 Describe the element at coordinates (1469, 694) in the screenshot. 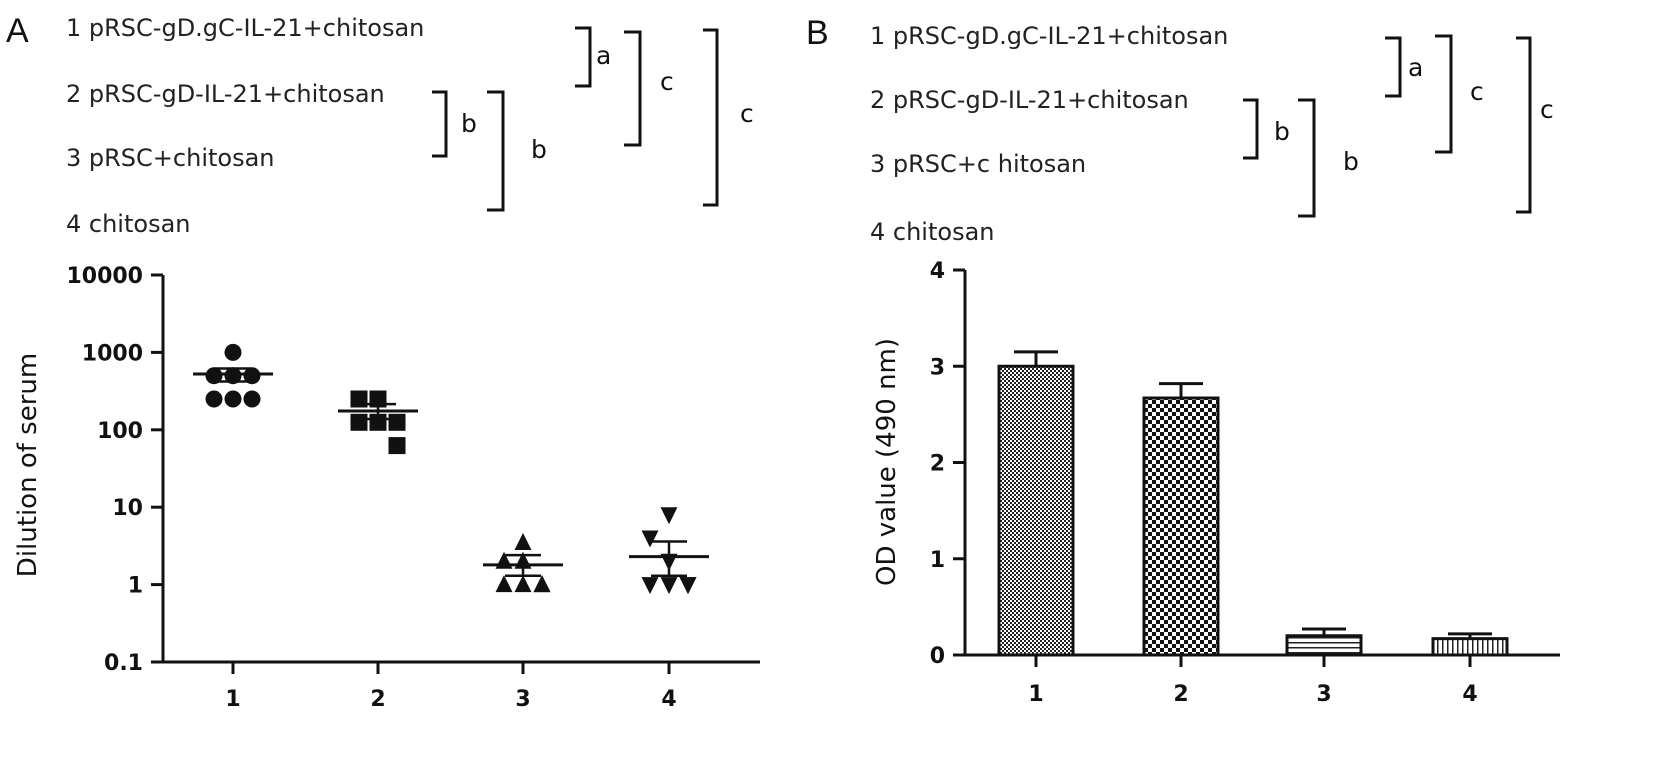

I see `panel-b-x-tick-label: 4` at that location.